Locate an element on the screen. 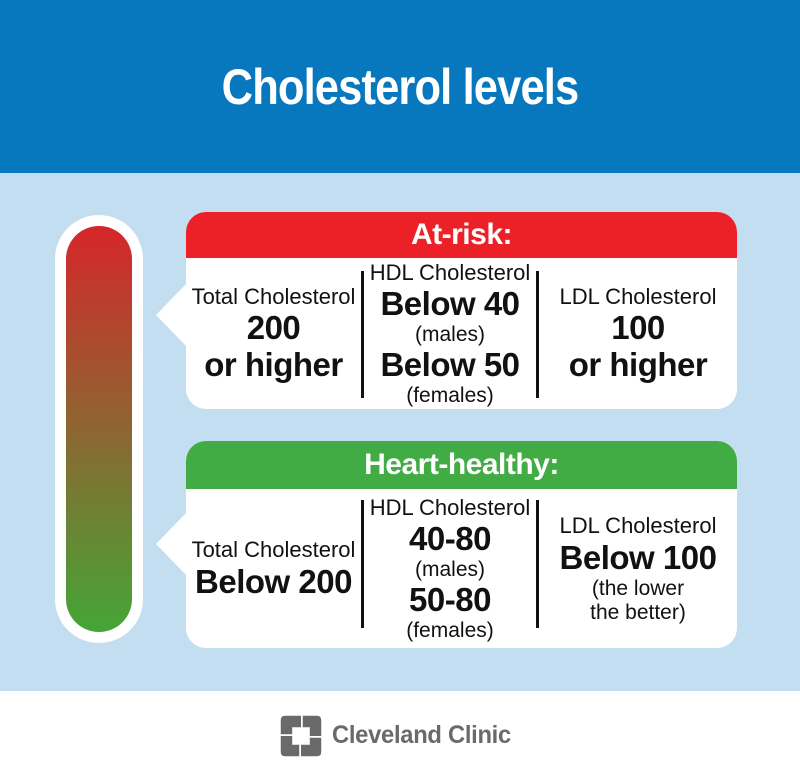 This screenshot has width=800, height=780. cleveland-clinic-logo-icon is located at coordinates (301, 735).